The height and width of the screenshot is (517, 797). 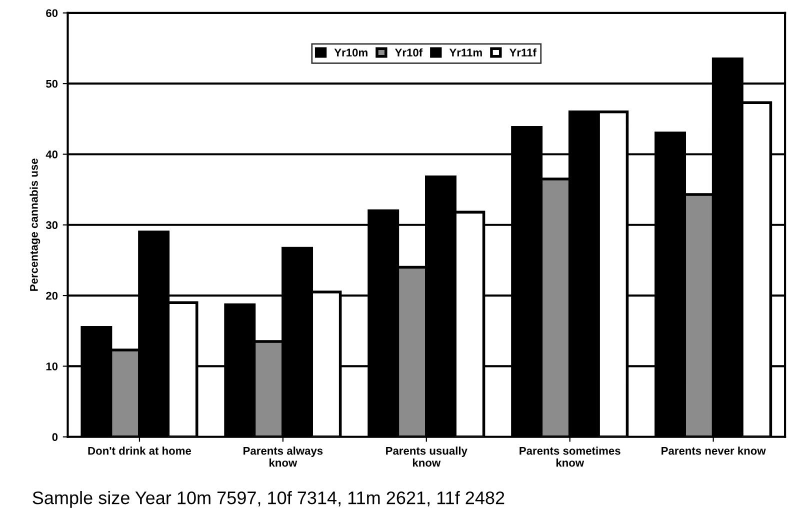 What do you see at coordinates (351, 52) in the screenshot?
I see `legend-label: Yr10m` at bounding box center [351, 52].